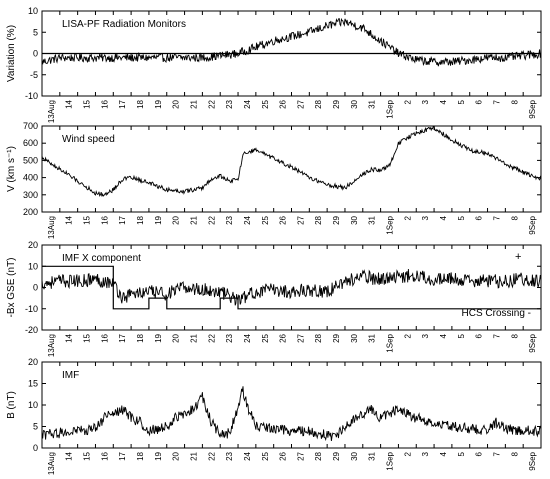  I want to click on y-tick-label: 600, so click(30, 143).